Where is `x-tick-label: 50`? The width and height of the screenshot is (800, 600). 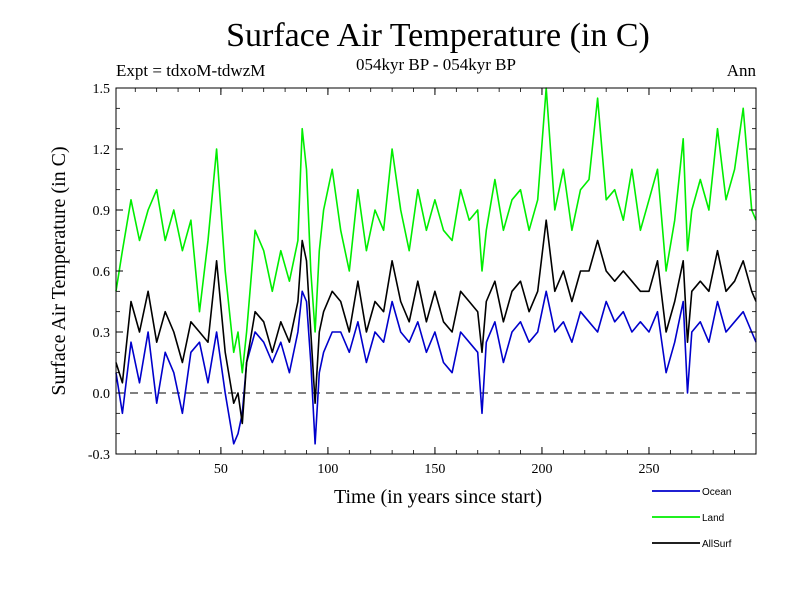 x-tick-label: 50 is located at coordinates (221, 469).